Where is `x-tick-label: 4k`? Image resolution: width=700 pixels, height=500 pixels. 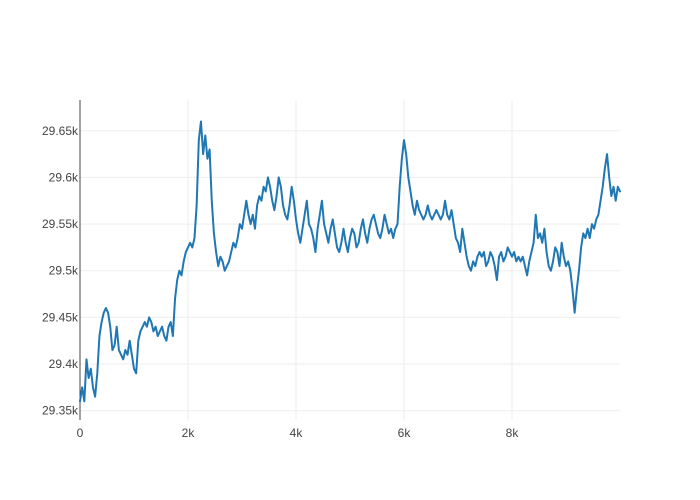
x-tick-label: 4k is located at coordinates (297, 433).